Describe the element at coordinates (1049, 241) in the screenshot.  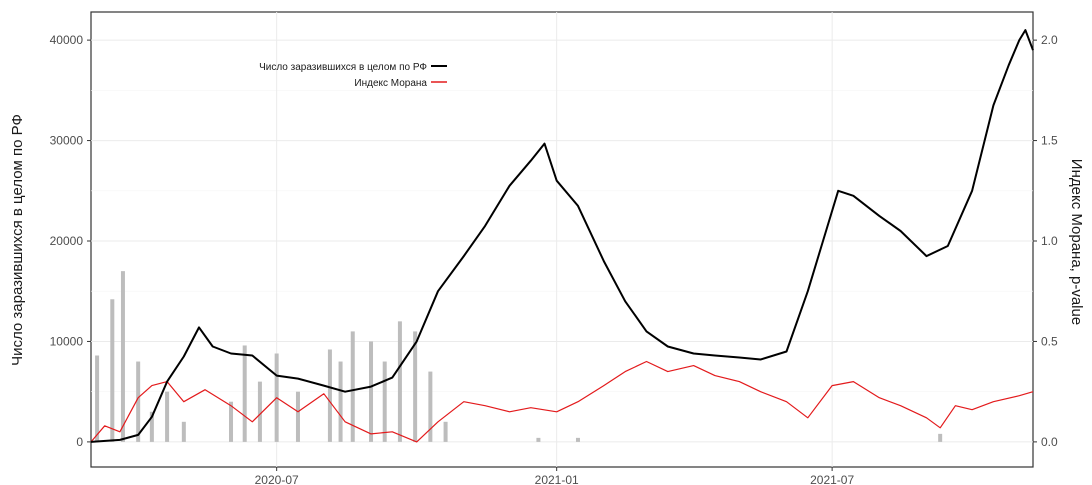
I see `y2-tick-label: 1.0` at that location.